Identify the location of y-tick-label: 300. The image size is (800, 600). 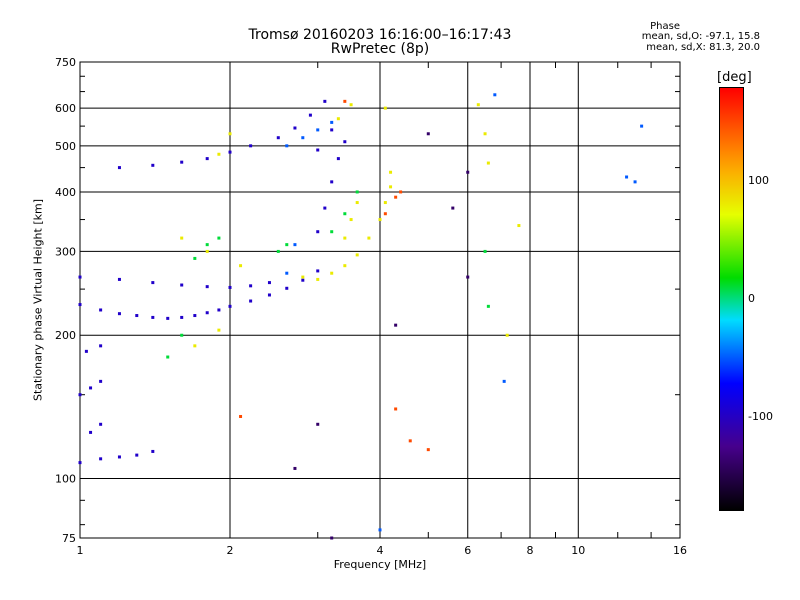
(65, 251).